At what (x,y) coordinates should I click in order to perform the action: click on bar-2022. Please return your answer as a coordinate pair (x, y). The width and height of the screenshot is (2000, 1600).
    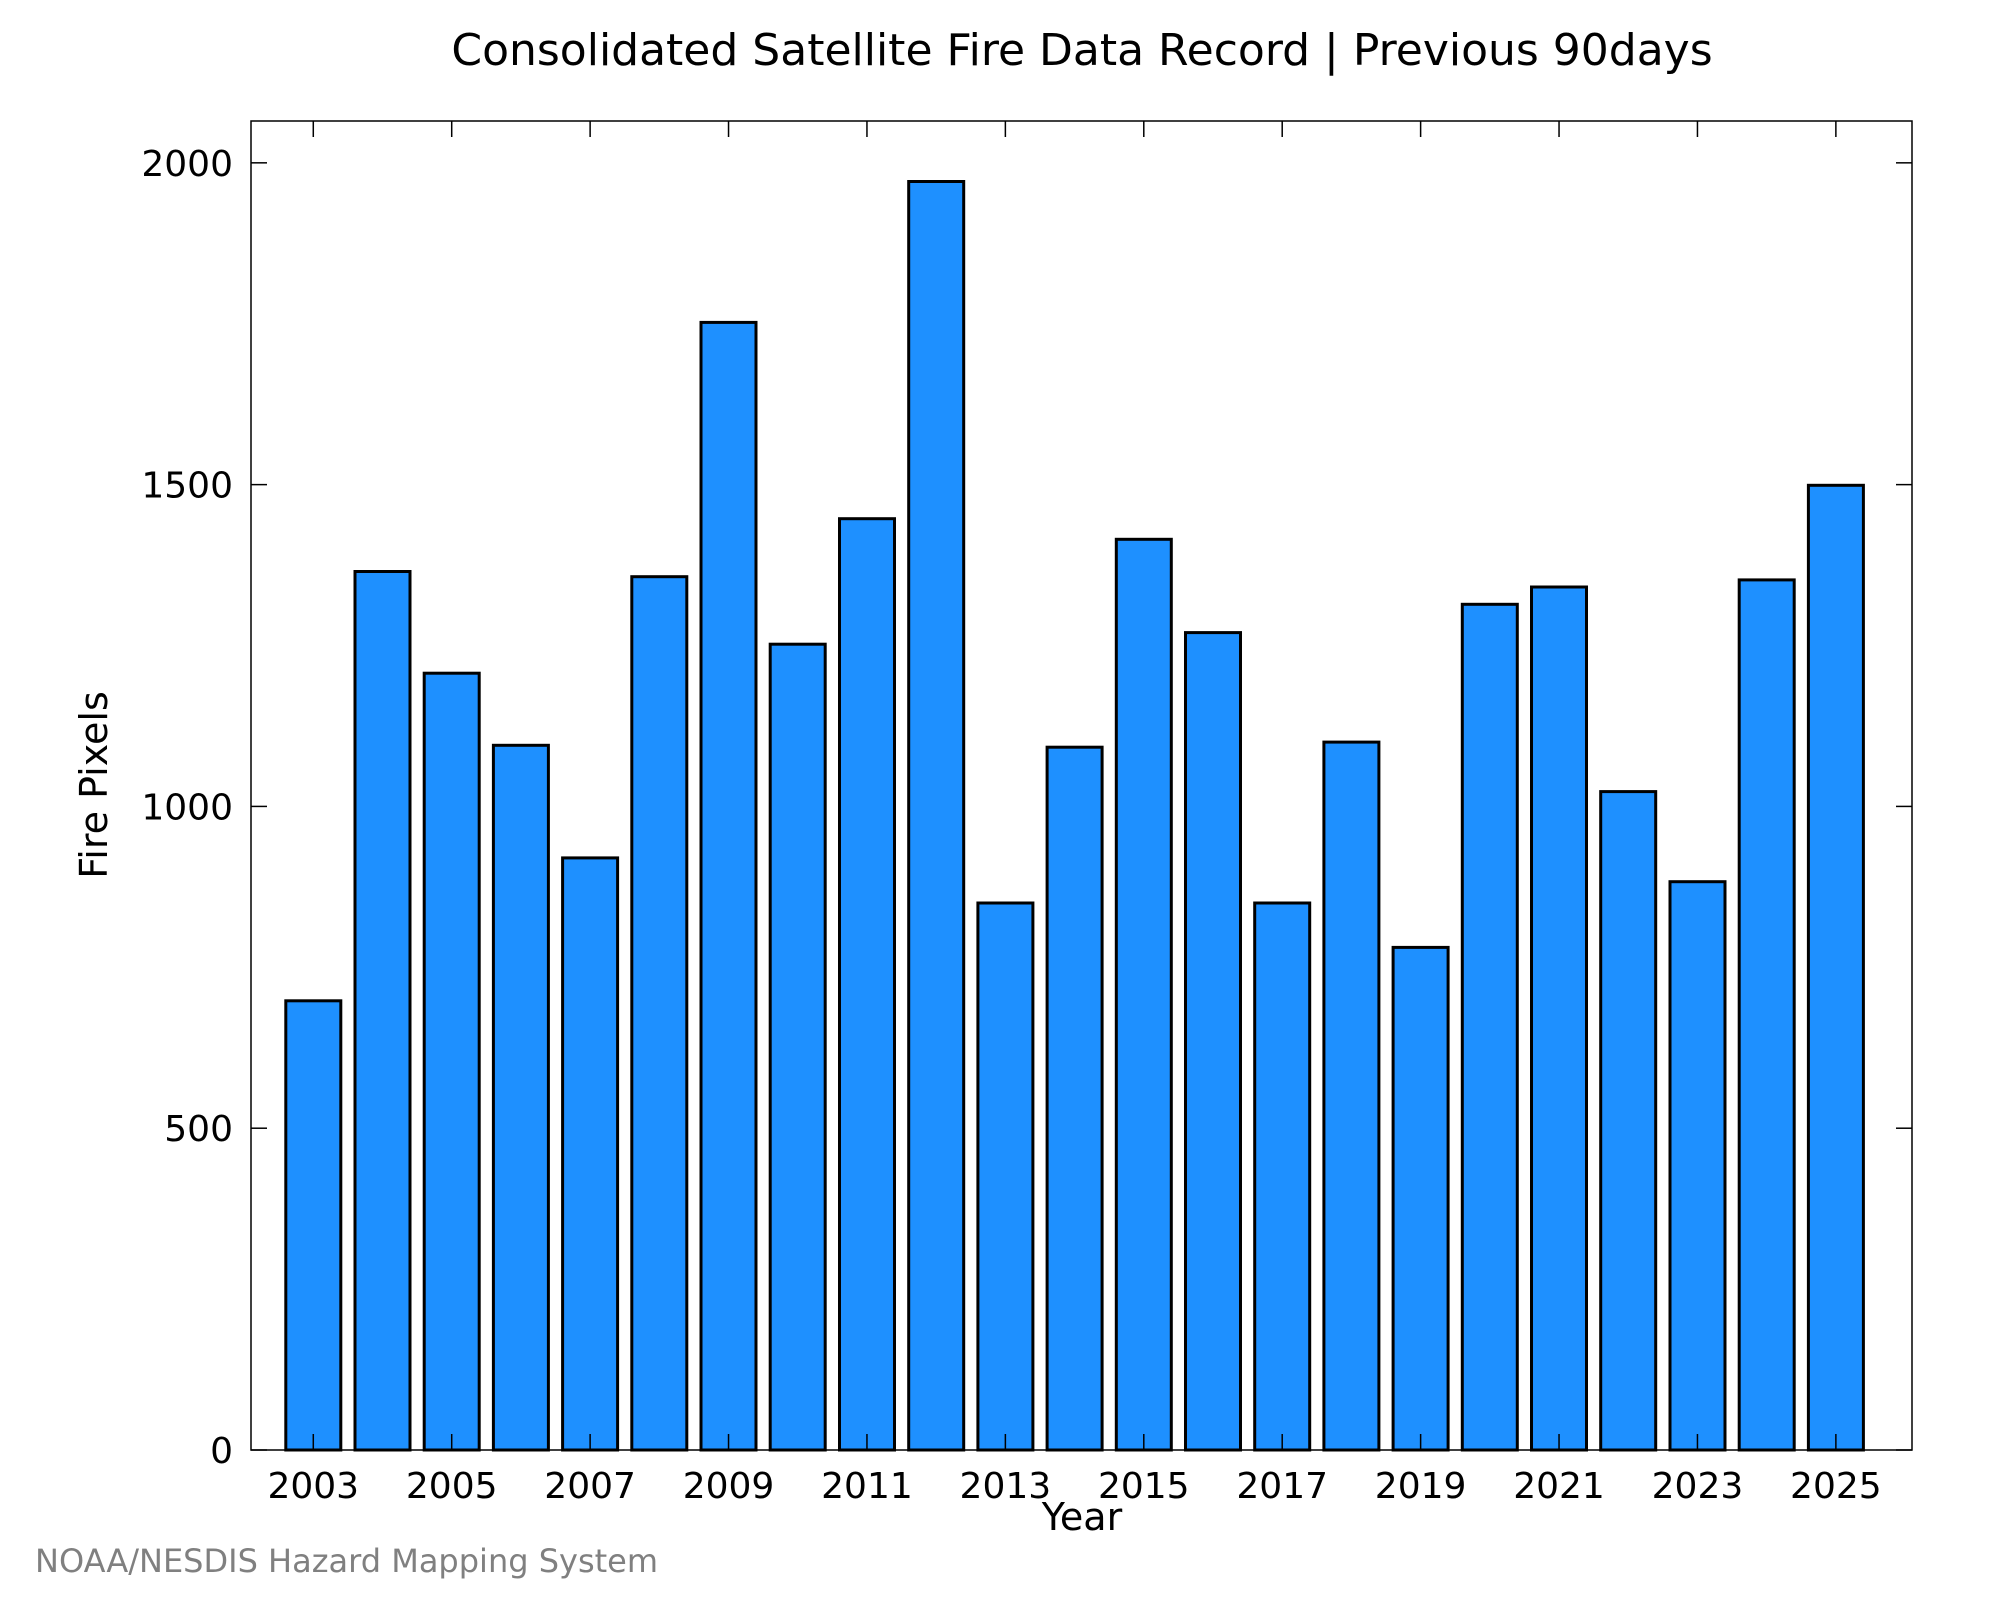
    Looking at the image, I should click on (1628, 1121).